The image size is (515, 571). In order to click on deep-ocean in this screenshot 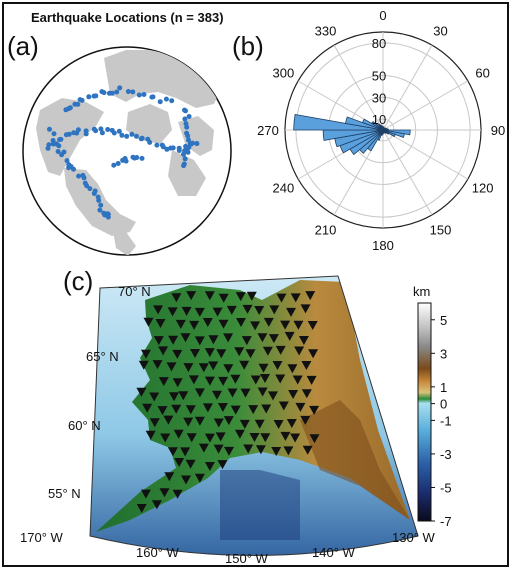, I will do `click(260, 505)`.